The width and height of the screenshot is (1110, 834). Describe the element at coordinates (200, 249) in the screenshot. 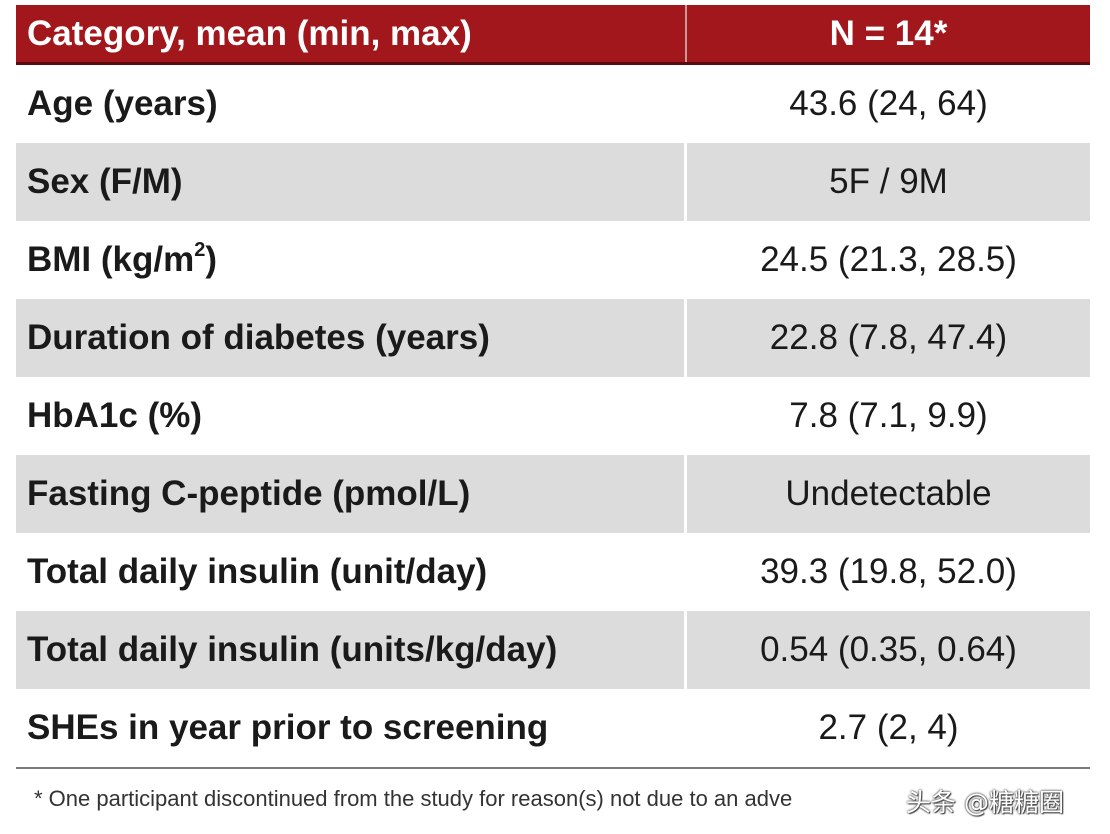

I see `row-label-superscript: 2` at that location.